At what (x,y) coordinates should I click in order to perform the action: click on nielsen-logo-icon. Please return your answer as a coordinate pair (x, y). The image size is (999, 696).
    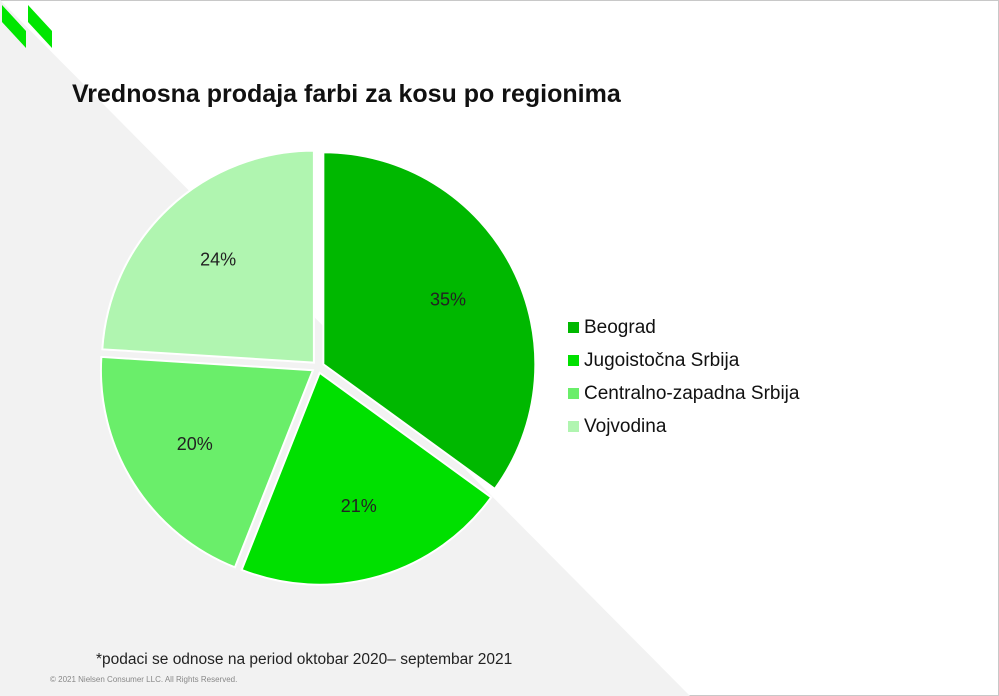
    Looking at the image, I should click on (27, 26).